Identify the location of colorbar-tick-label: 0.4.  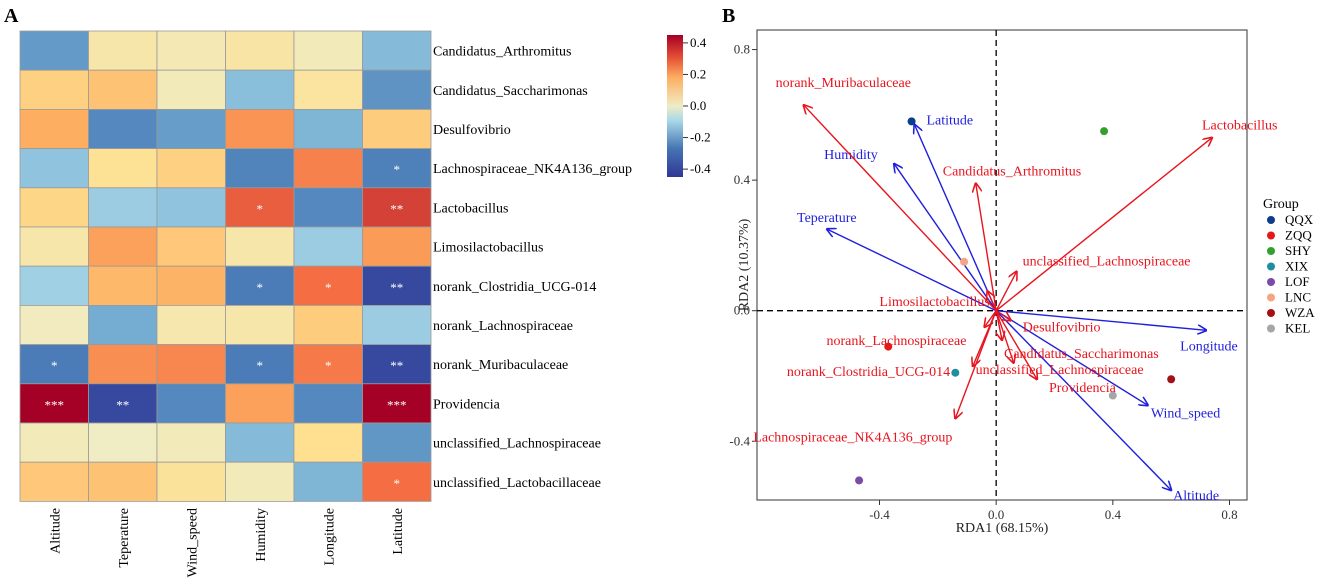
(698, 42).